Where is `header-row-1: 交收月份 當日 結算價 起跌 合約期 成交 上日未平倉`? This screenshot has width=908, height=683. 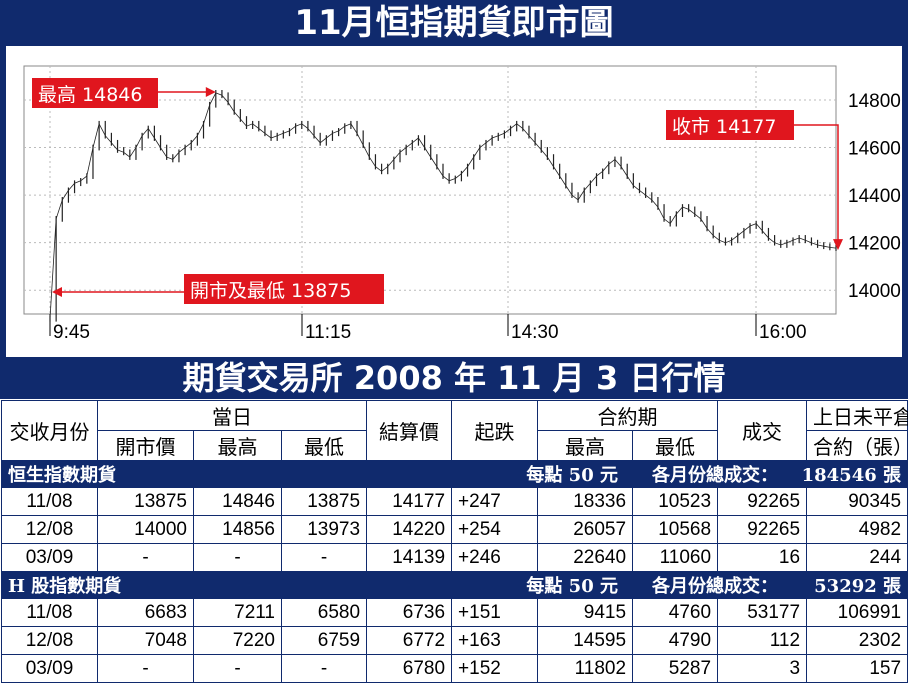 header-row-1: 交收月份 當日 結算價 起跌 合約期 成交 上日未平倉 is located at coordinates (454, 430).